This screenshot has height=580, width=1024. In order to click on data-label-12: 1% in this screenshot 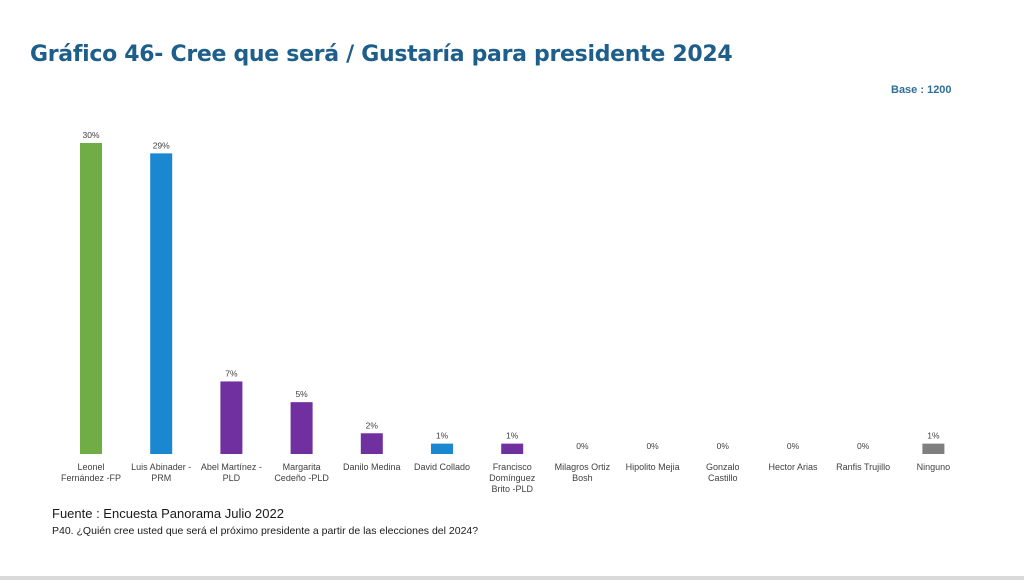, I will do `click(933, 436)`.